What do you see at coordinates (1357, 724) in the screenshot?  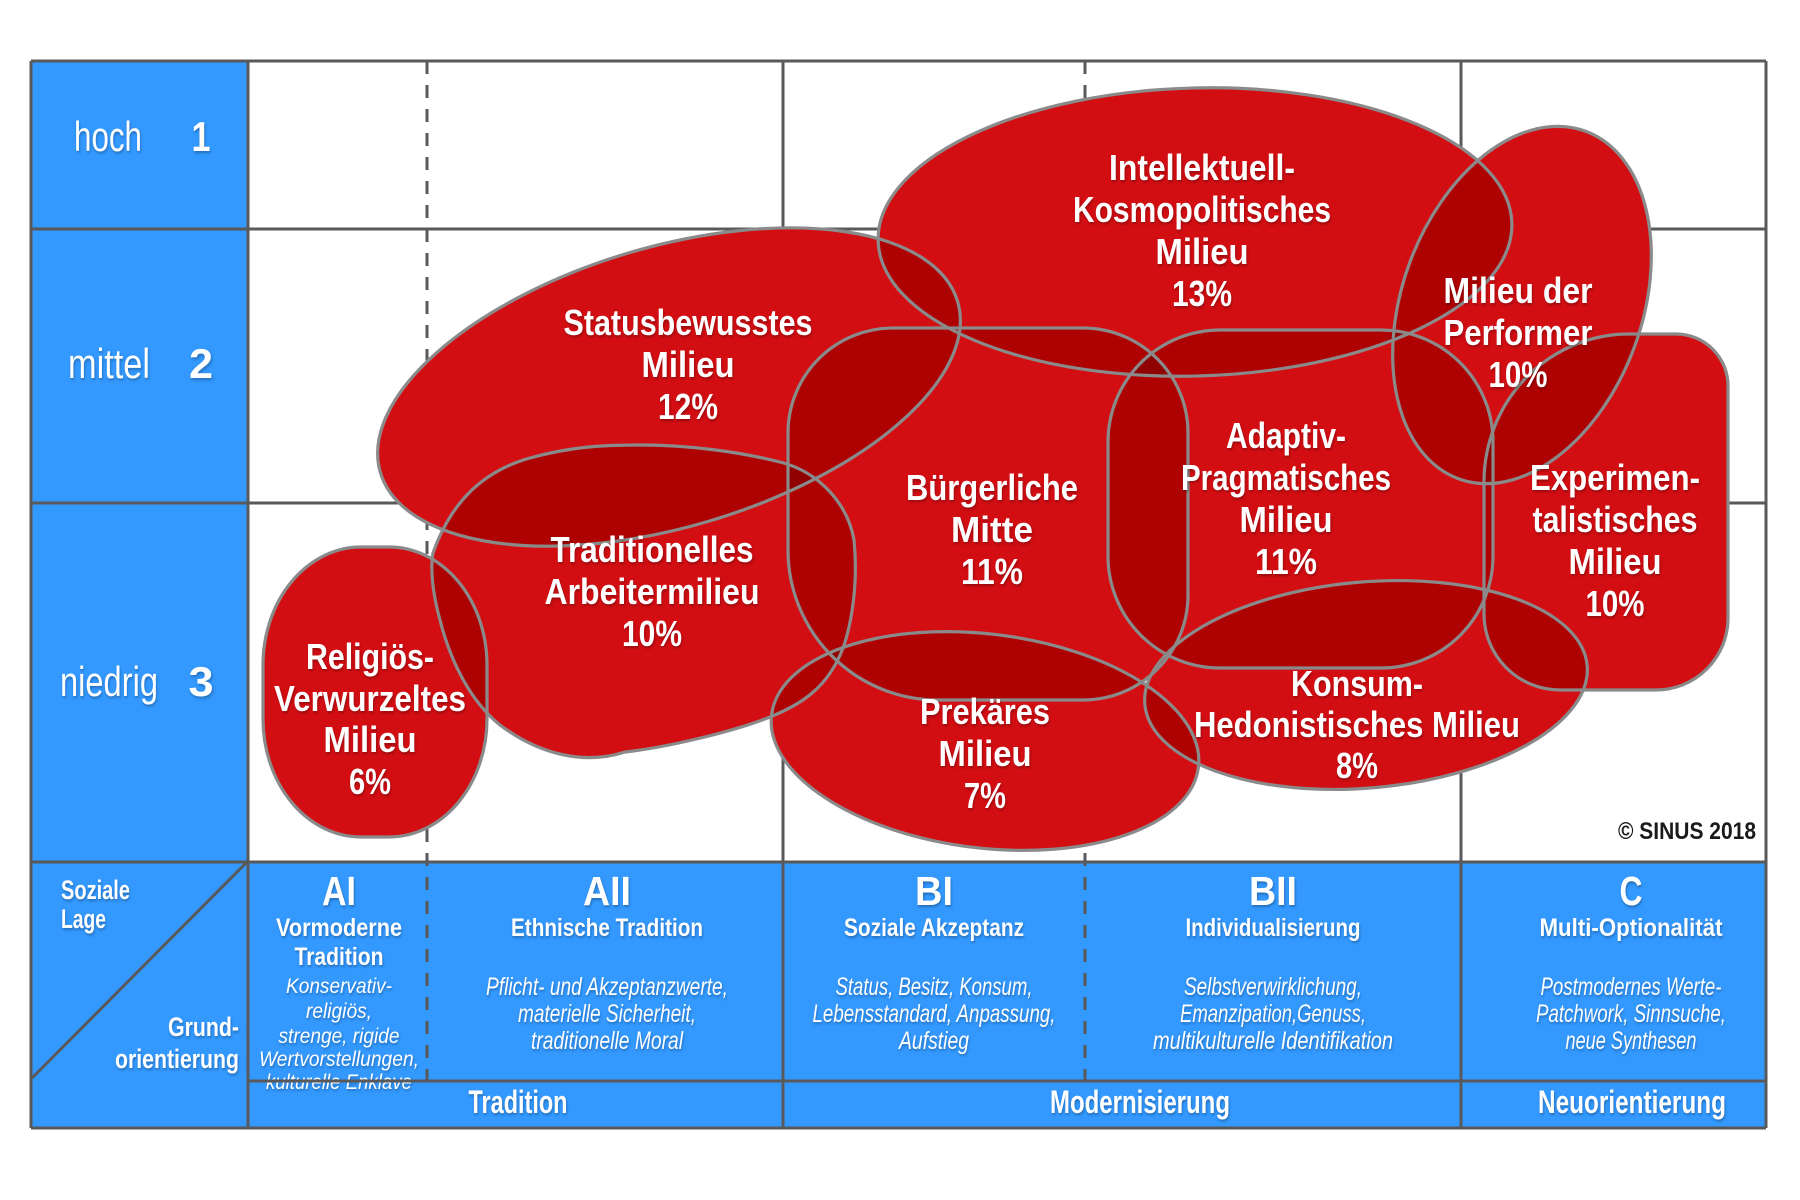 I see `svg-text: Hedonistisches Milieu` at bounding box center [1357, 724].